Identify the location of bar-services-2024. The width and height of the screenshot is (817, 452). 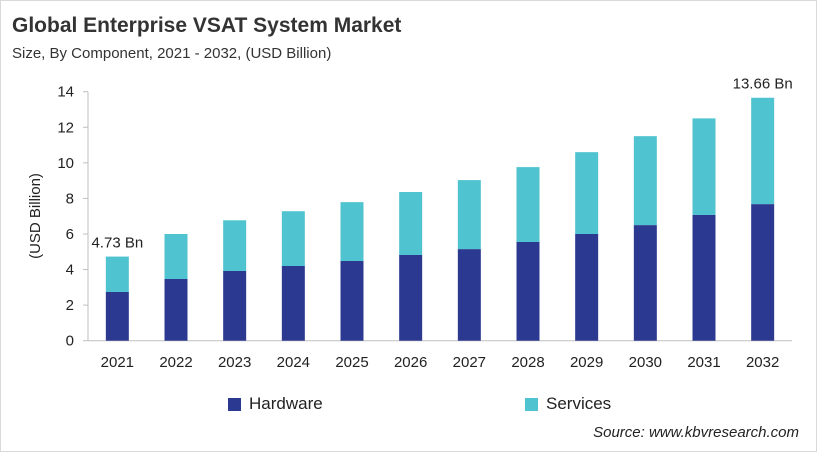
(293, 238).